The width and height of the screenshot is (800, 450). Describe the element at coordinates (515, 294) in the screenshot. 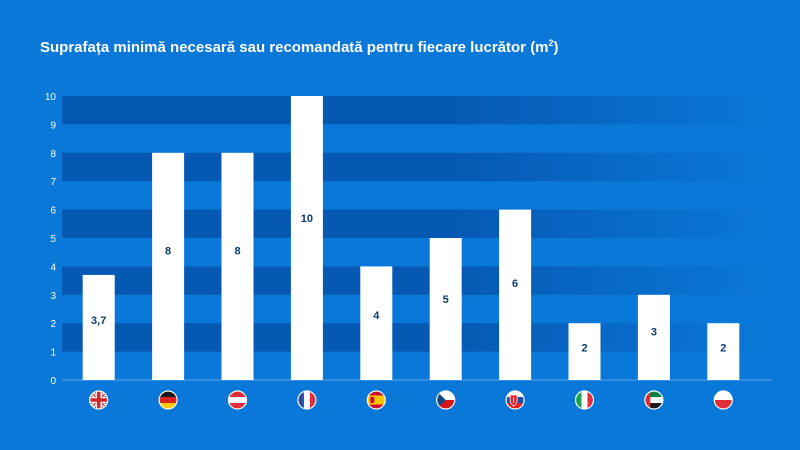

I see `bar-flag-slovakia` at that location.